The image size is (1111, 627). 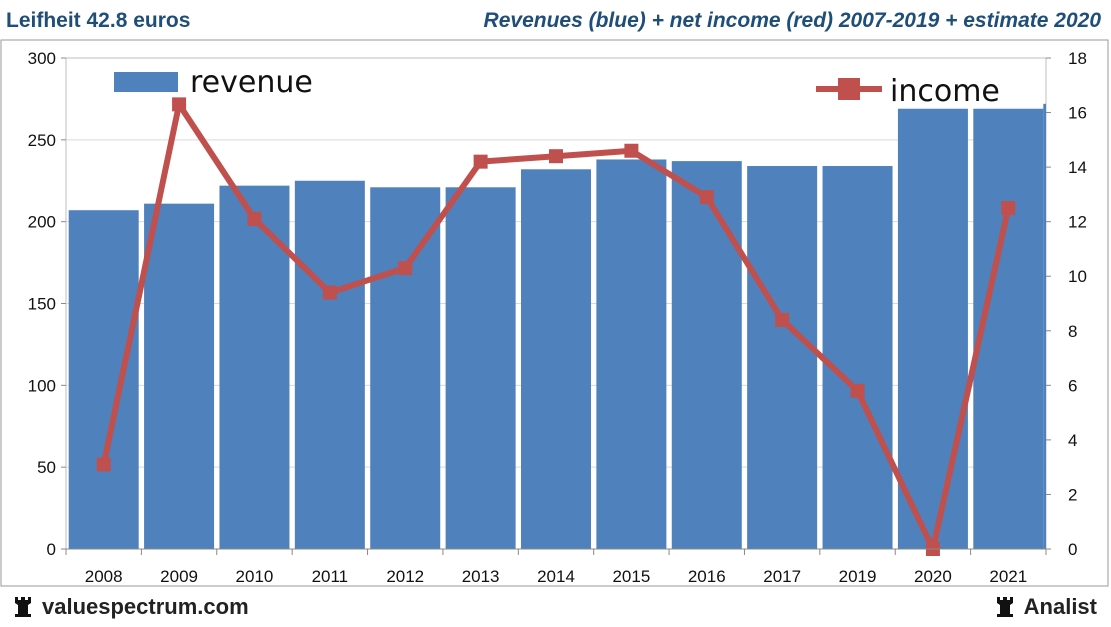 I want to click on revenue-bar-extra, so click(x=1044, y=326).